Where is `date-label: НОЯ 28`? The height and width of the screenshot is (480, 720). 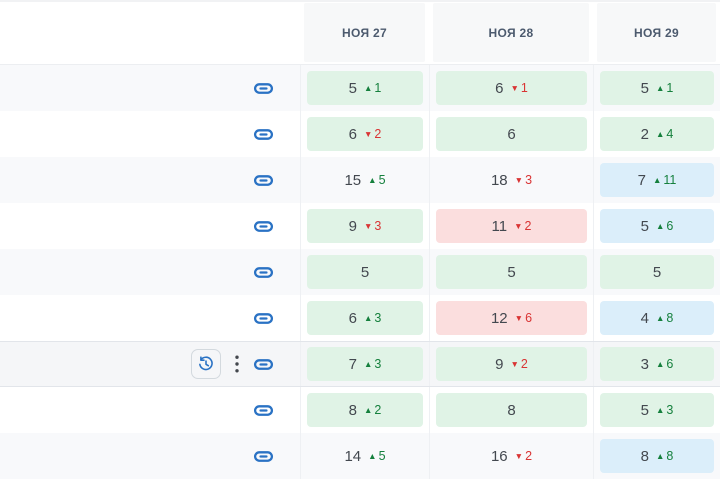
date-label: НОЯ 28 is located at coordinates (511, 32).